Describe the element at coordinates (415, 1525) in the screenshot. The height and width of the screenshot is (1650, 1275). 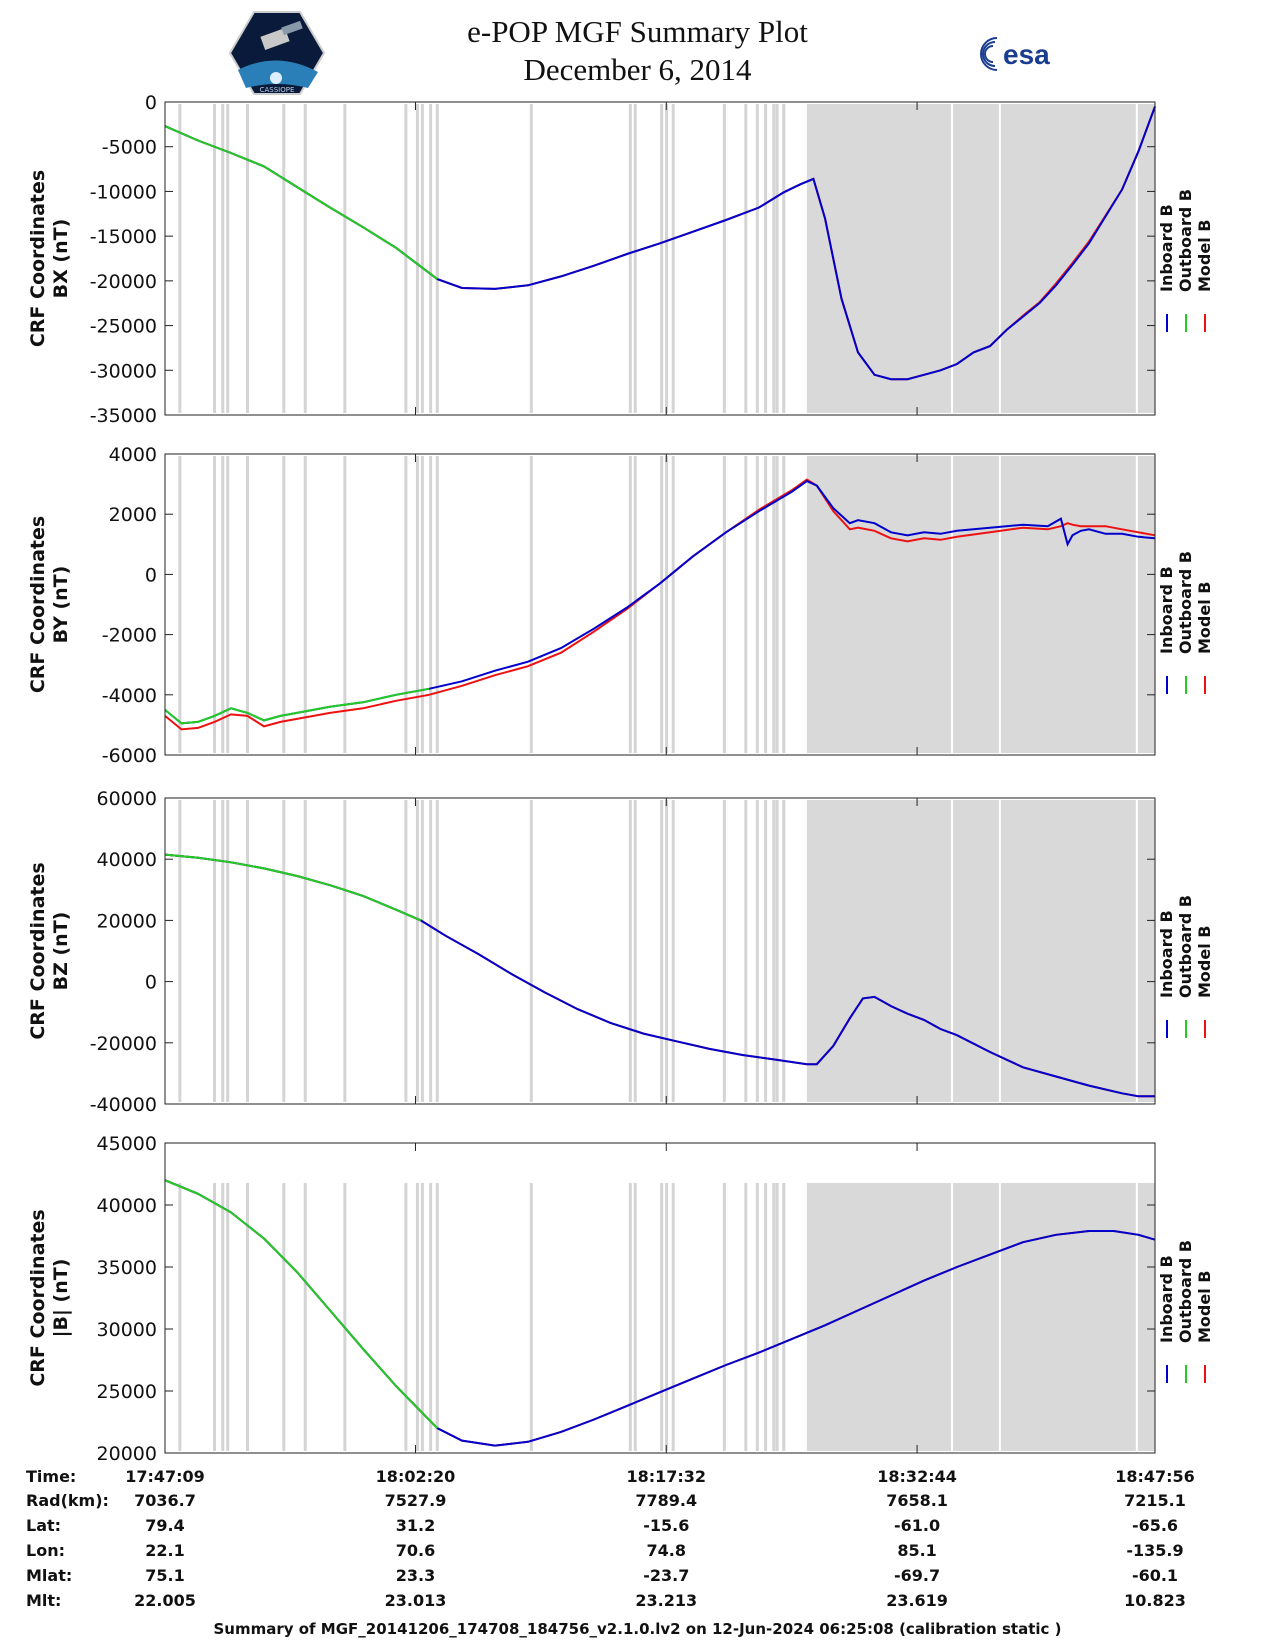
I see `ephemeris-cell-1-2: 31.2` at that location.